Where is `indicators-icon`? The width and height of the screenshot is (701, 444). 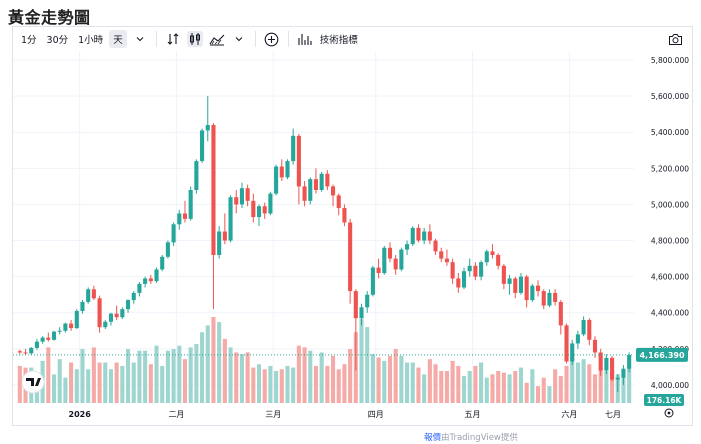
indicators-icon is located at coordinates (305, 39).